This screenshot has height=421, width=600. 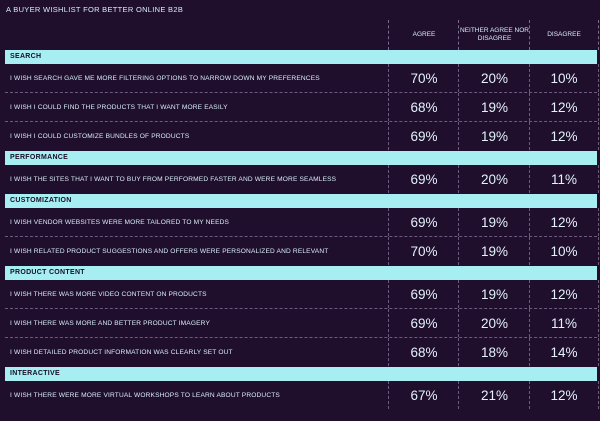 I want to click on disagree-value: 14%, so click(x=564, y=352).